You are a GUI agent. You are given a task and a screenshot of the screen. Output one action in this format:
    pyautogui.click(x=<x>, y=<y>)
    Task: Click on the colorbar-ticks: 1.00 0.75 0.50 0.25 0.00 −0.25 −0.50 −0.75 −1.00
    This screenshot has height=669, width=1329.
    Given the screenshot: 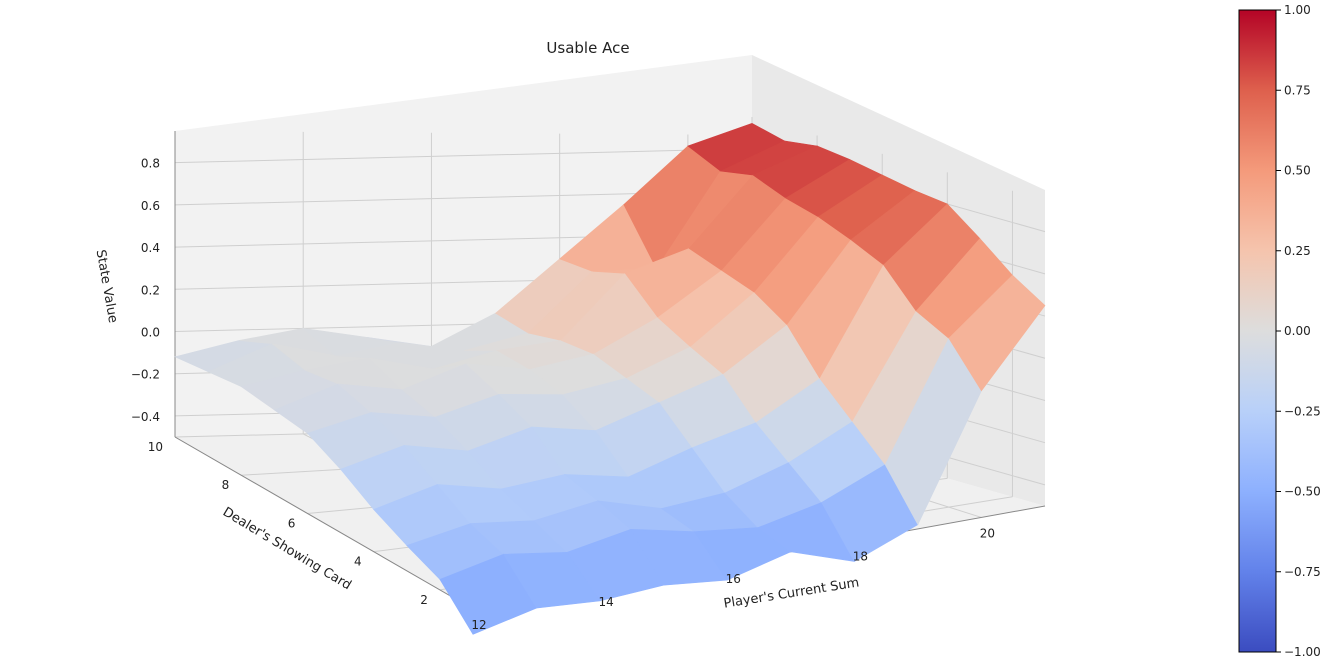 What is the action you would take?
    pyautogui.click(x=1298, y=331)
    